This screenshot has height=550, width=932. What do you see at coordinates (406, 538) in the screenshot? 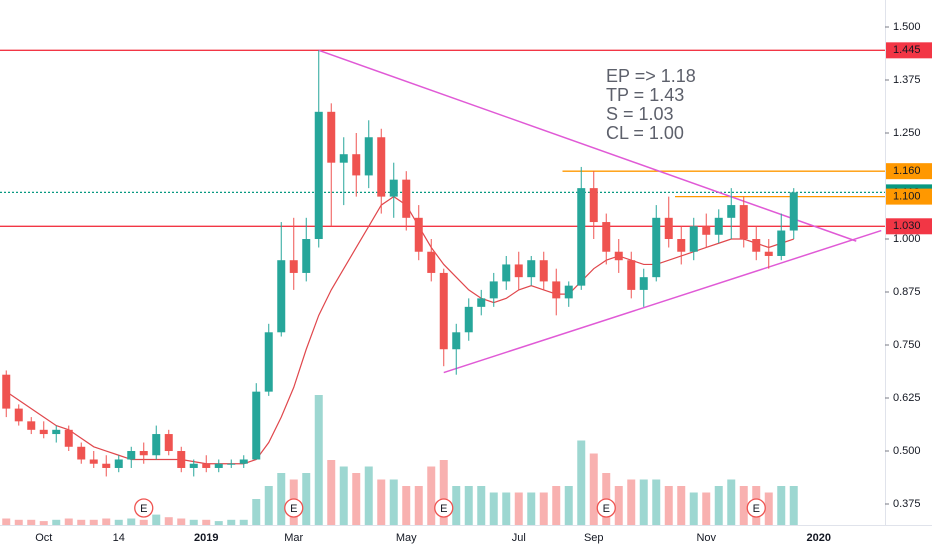
I see `x-tick-label: May` at bounding box center [406, 538].